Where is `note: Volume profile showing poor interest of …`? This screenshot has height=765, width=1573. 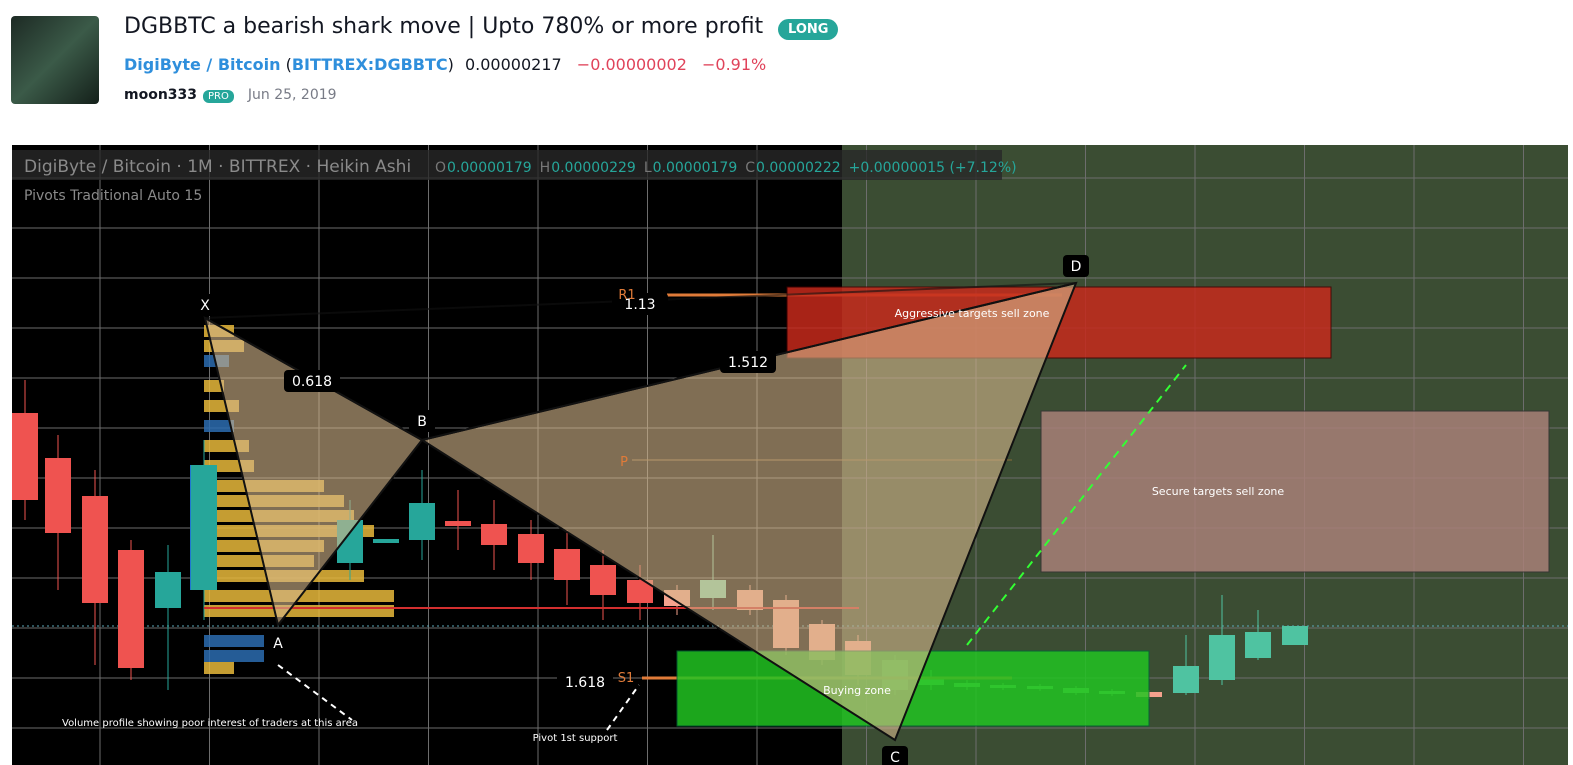 note: Volume profile showing poor interest of … is located at coordinates (210, 723).